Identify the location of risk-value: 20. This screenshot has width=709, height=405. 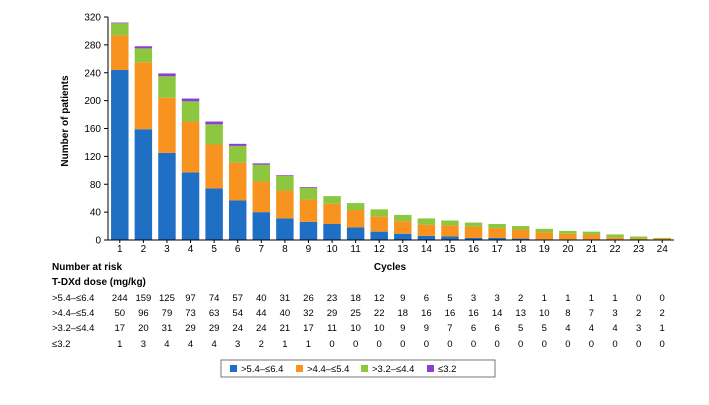
(143, 328).